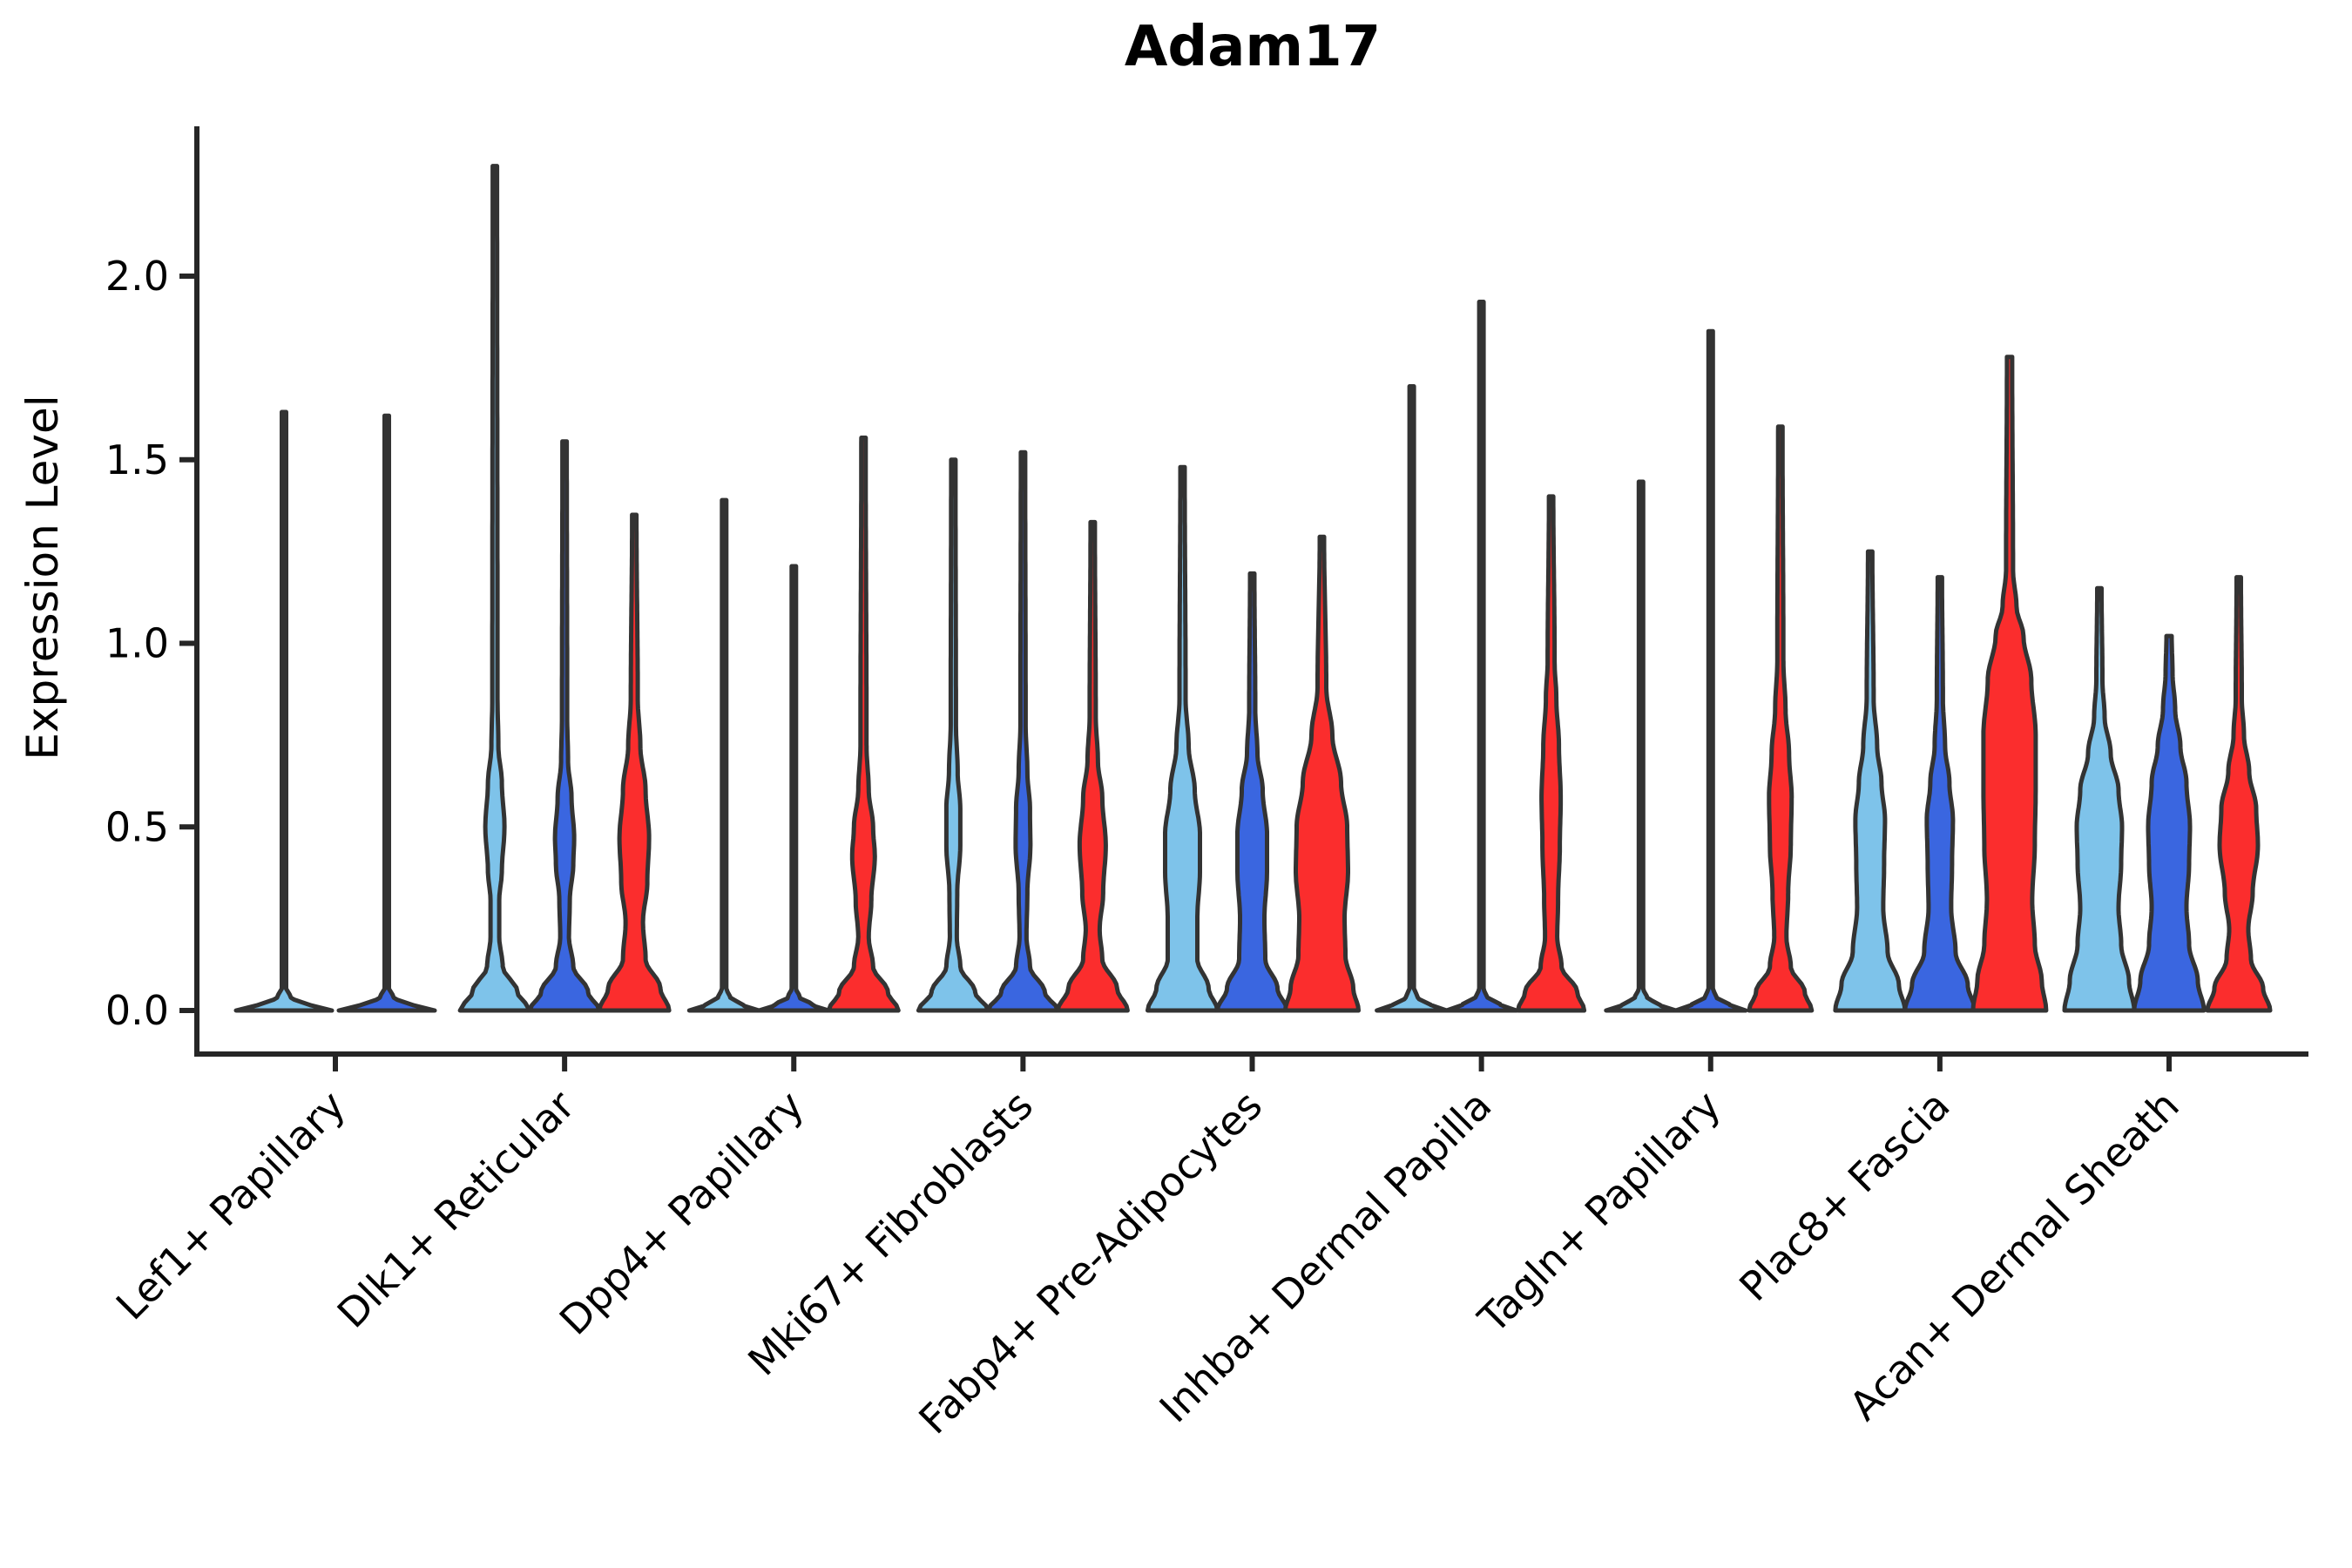 The width and height of the screenshot is (2352, 1568). What do you see at coordinates (42, 577) in the screenshot?
I see `y-axis-label: Expression Level` at bounding box center [42, 577].